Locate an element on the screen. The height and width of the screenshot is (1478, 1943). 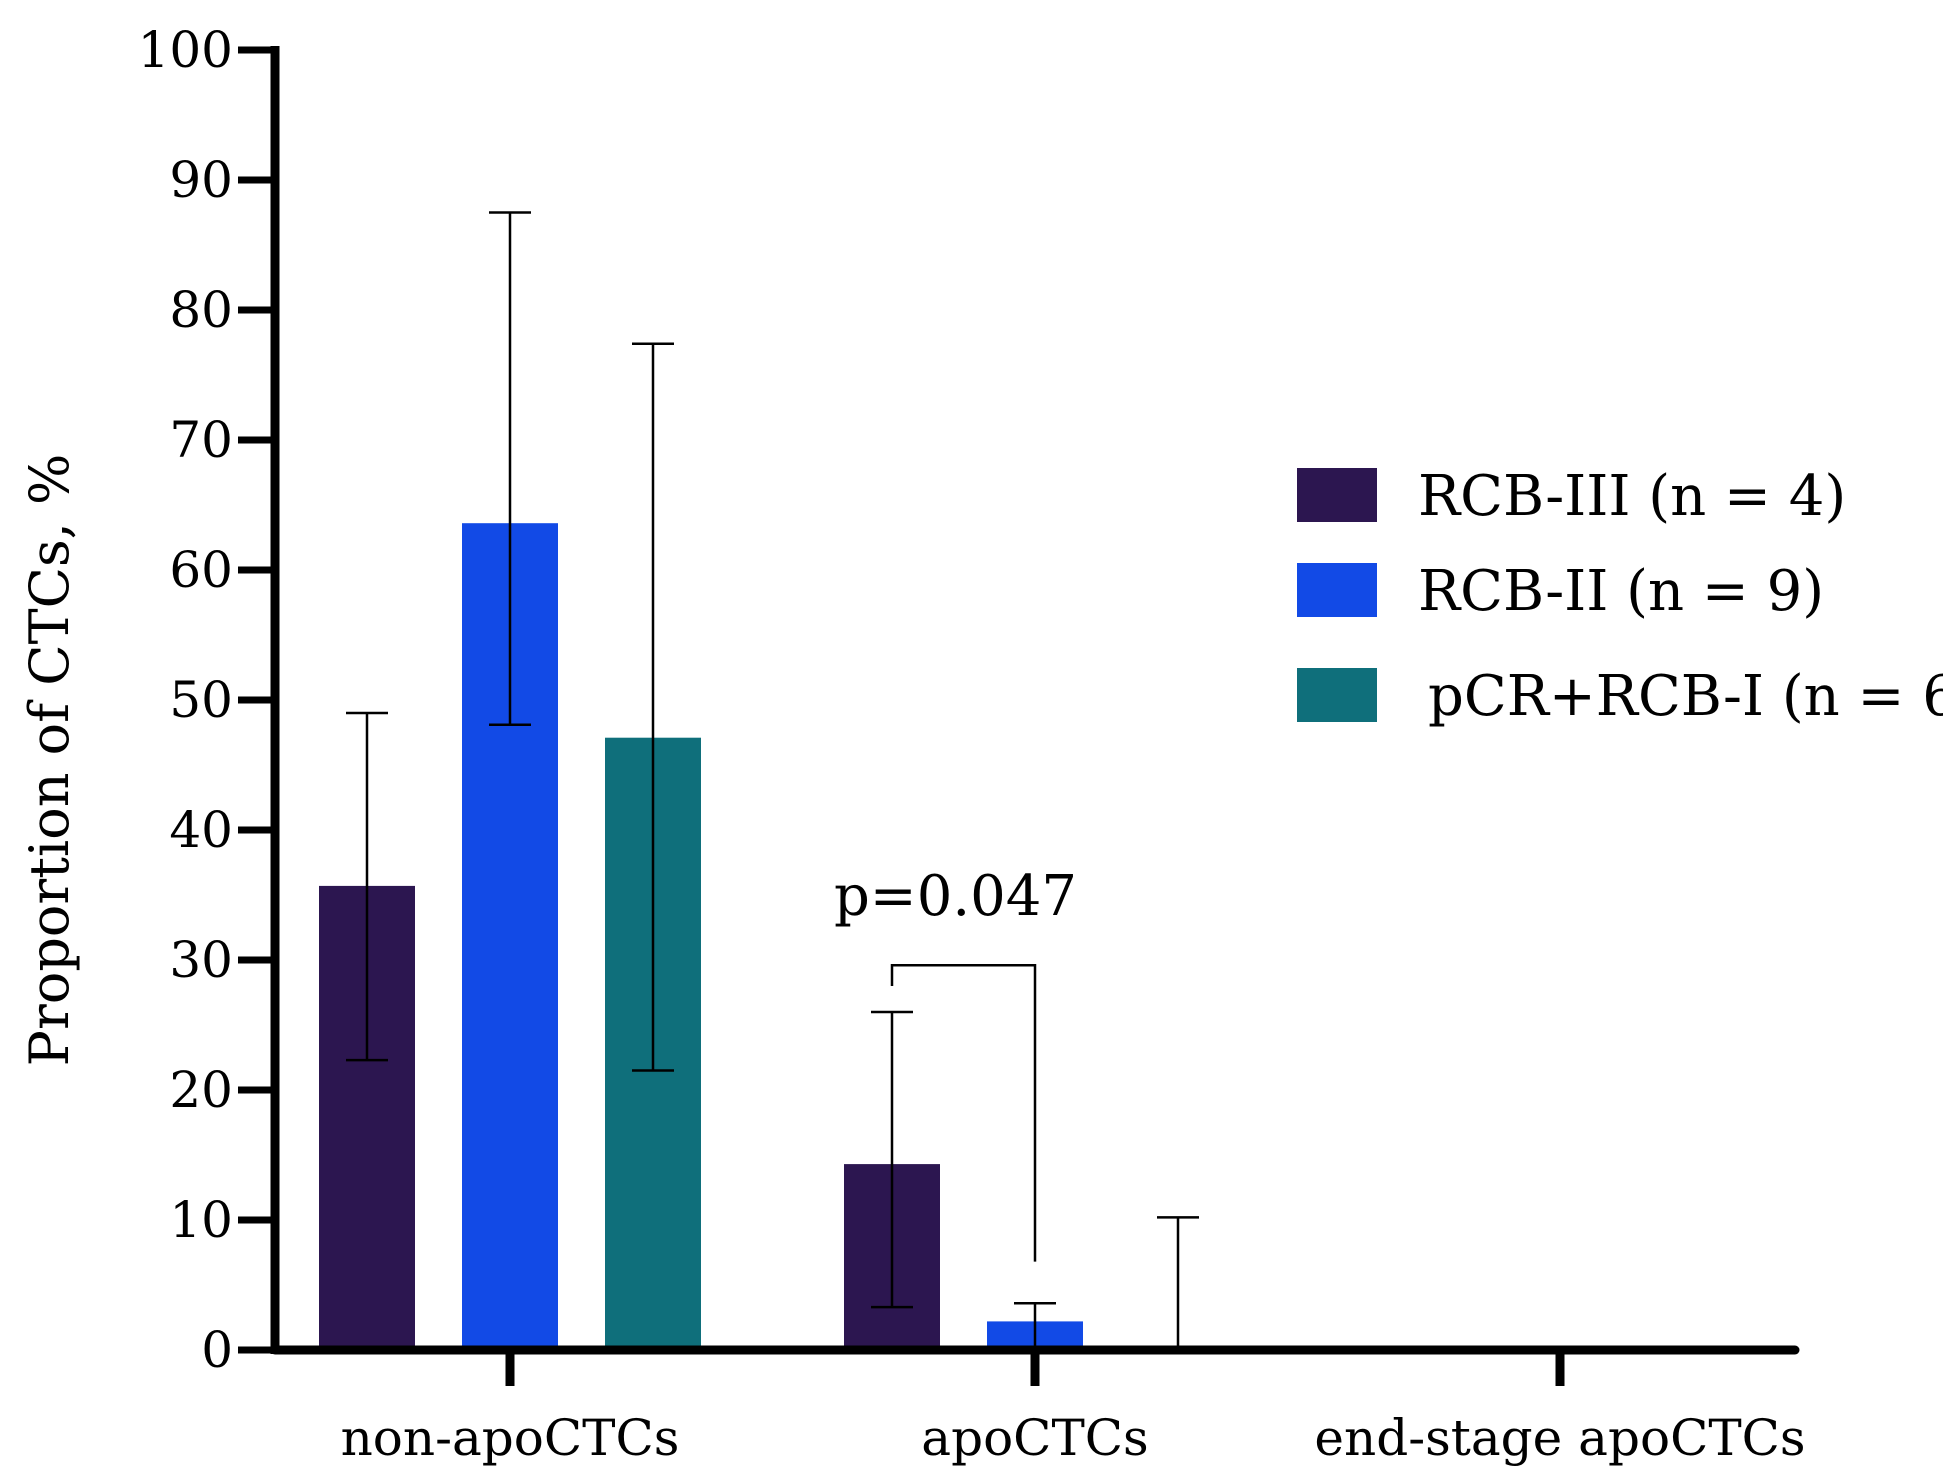
y-tick-label: 10 is located at coordinates (201, 1220).